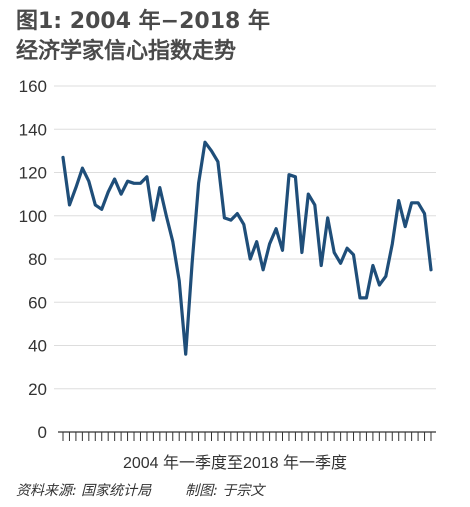  What do you see at coordinates (33, 129) in the screenshot?
I see `y-tick-label: 140` at bounding box center [33, 129].